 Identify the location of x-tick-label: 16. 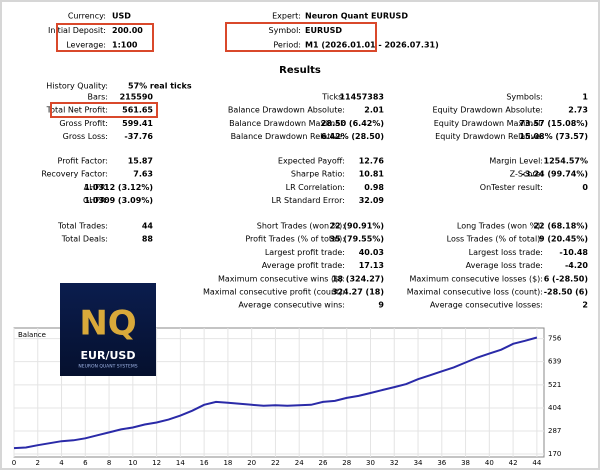
(204, 463).